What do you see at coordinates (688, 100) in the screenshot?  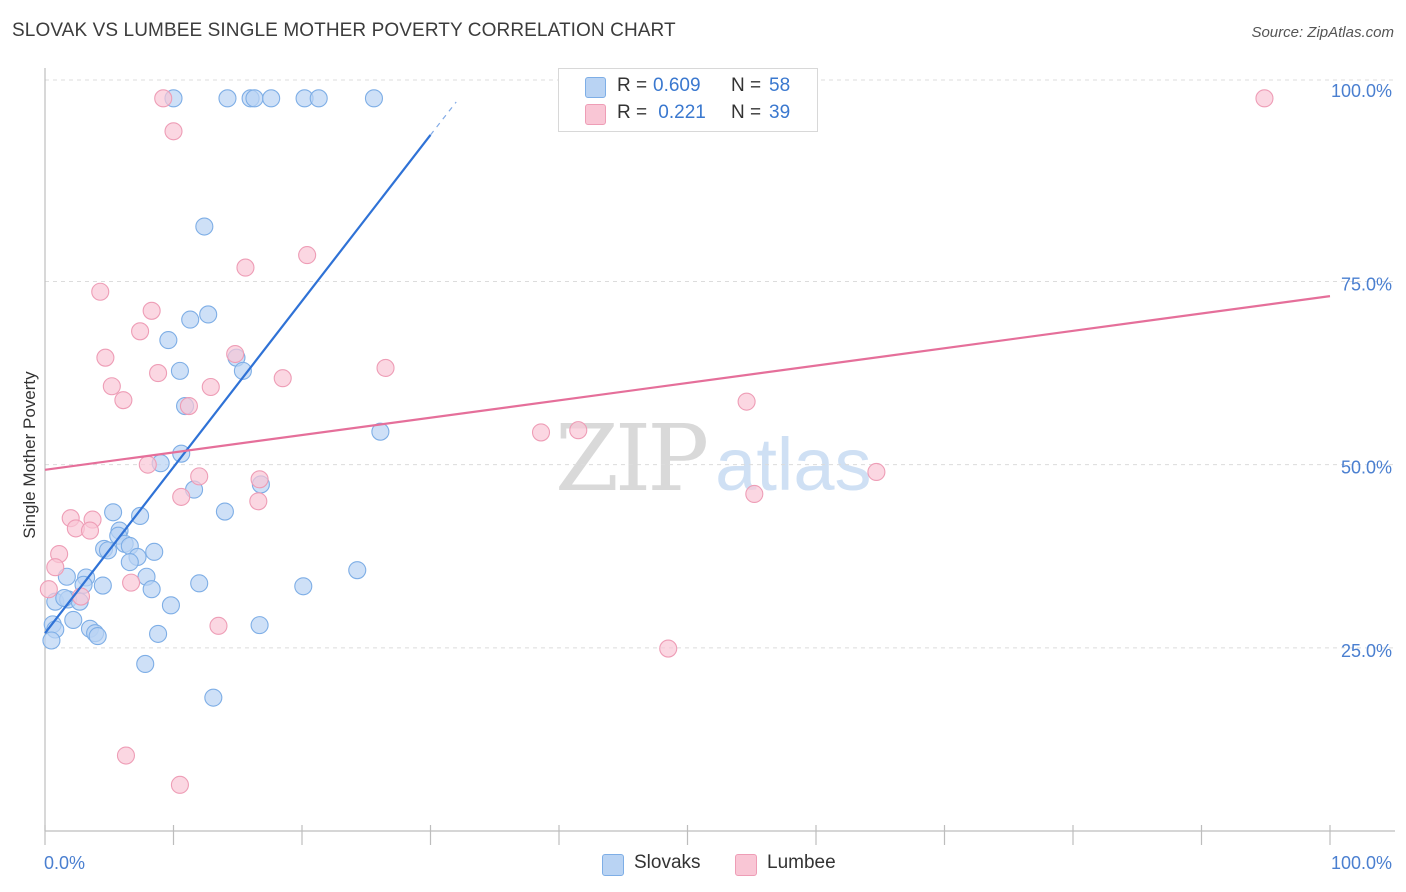 I see `correlation-legend: R = 0.609 N = 58 R = 0.221 N = 39` at bounding box center [688, 100].